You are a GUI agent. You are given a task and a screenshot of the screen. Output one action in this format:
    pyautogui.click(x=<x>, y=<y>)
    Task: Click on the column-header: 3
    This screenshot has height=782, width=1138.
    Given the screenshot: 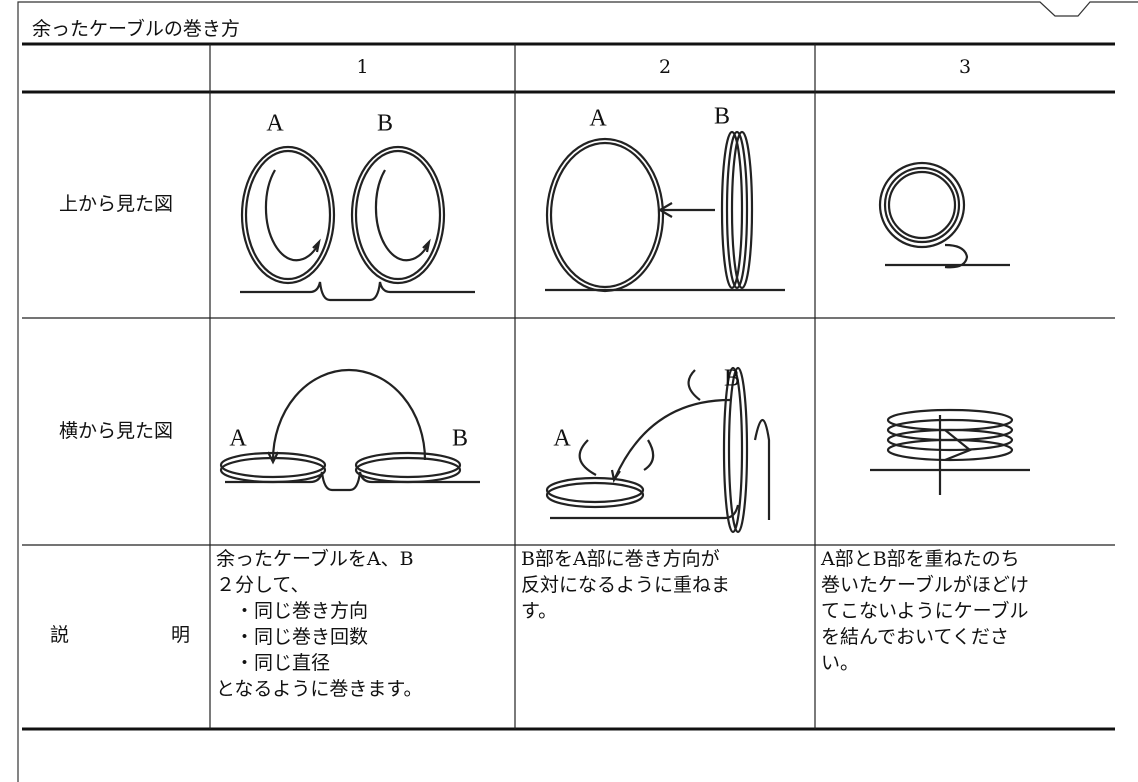 What is the action you would take?
    pyautogui.click(x=965, y=67)
    